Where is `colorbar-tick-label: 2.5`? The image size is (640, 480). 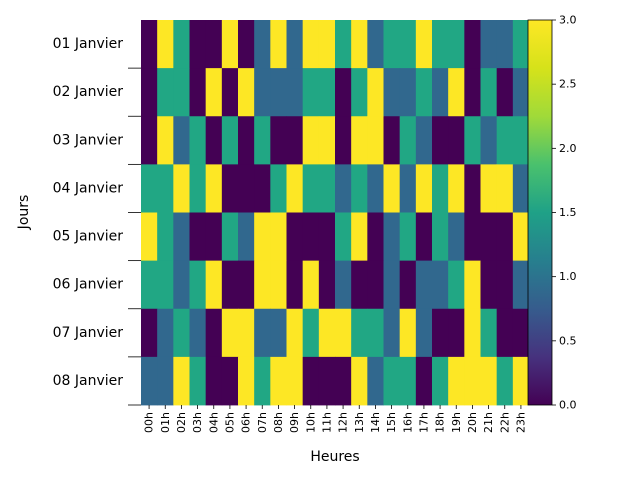 colorbar-tick-label: 2.5 is located at coordinates (568, 84).